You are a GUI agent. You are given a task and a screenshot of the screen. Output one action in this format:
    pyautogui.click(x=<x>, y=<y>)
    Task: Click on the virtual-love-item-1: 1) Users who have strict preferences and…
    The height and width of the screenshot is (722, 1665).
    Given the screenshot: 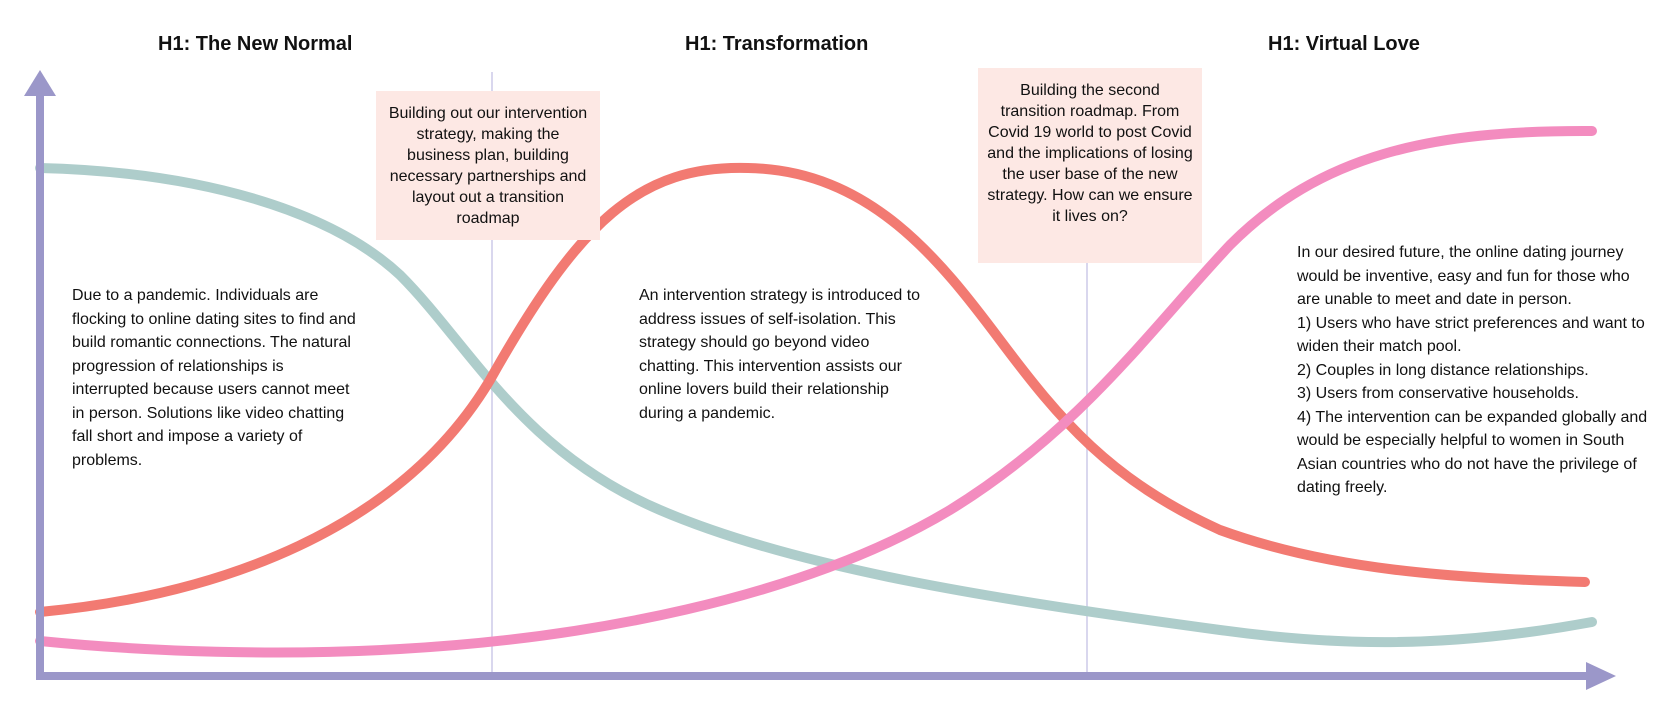 What is the action you would take?
    pyautogui.click(x=1471, y=335)
    